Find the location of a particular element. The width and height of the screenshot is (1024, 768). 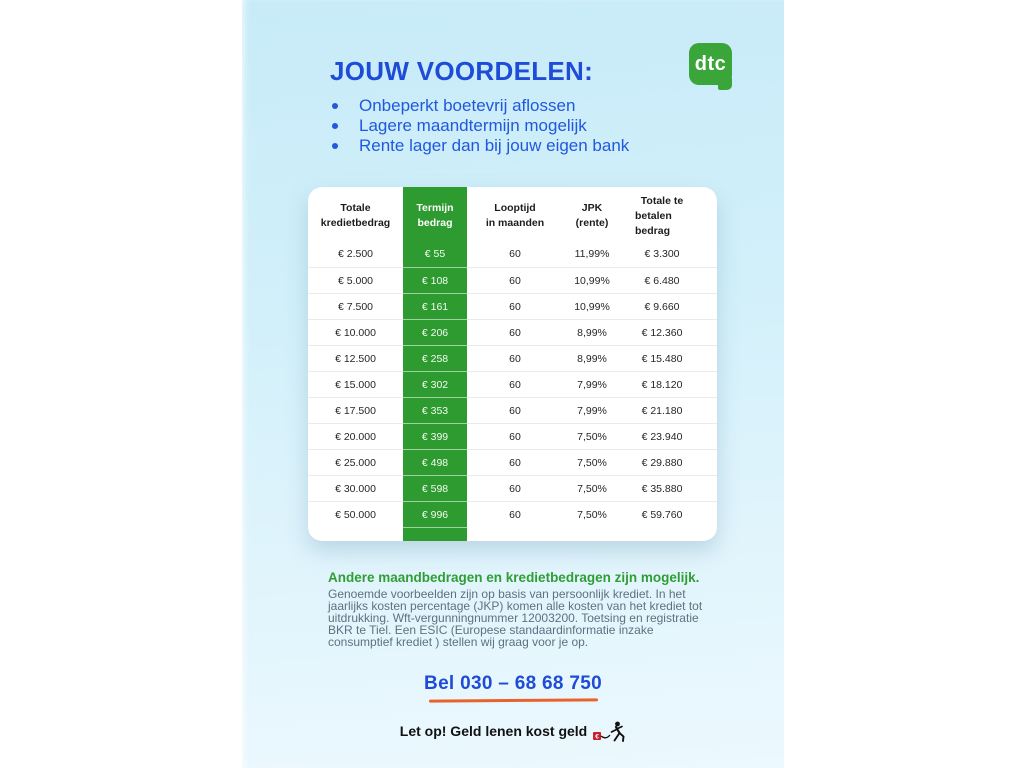

loan-warning-text: Let op! Geld lenen kost geld is located at coordinates (493, 731).